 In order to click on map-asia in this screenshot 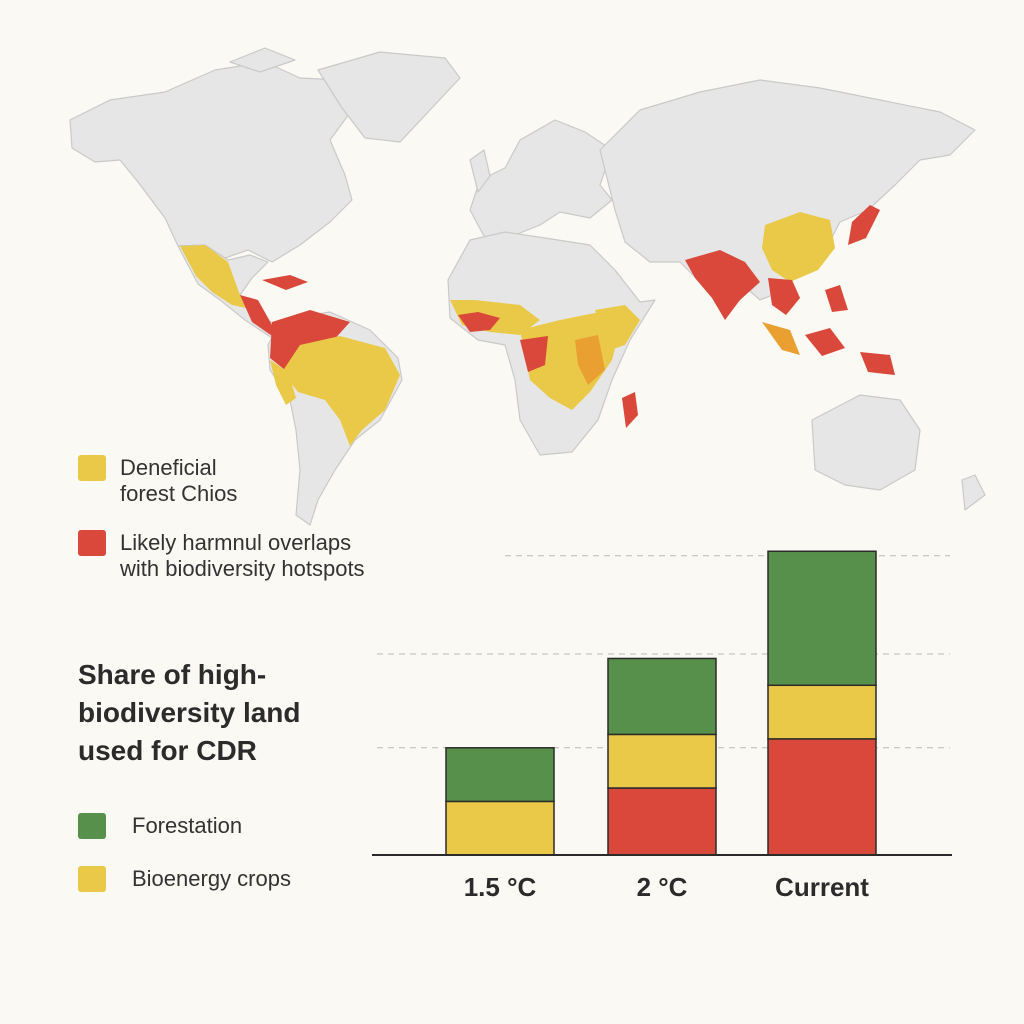, I will do `click(787, 190)`.